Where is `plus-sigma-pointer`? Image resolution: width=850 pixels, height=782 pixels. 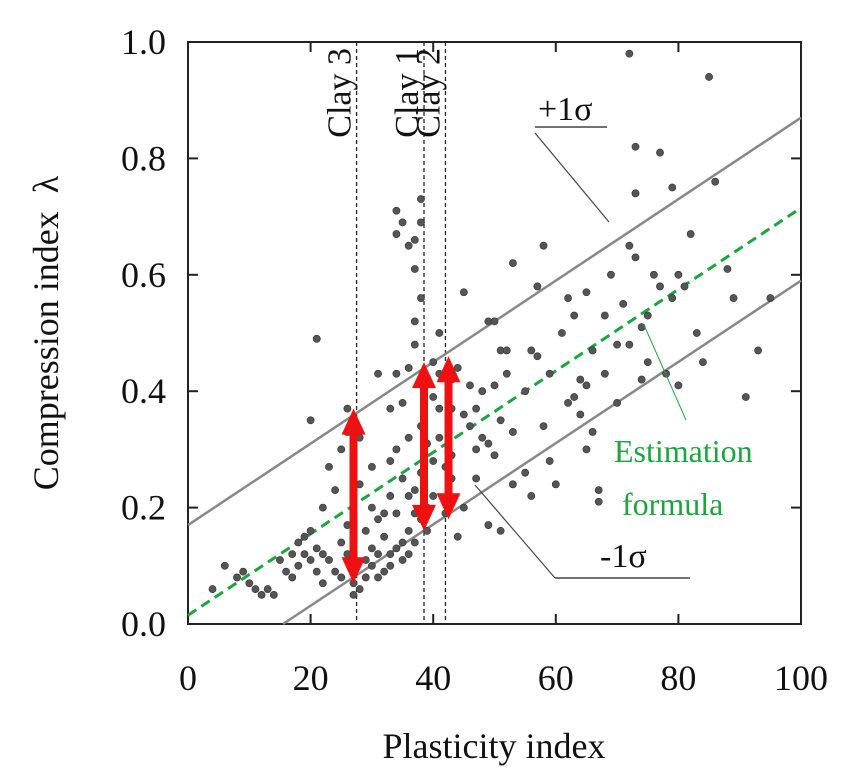
plus-sigma-pointer is located at coordinates (572, 177).